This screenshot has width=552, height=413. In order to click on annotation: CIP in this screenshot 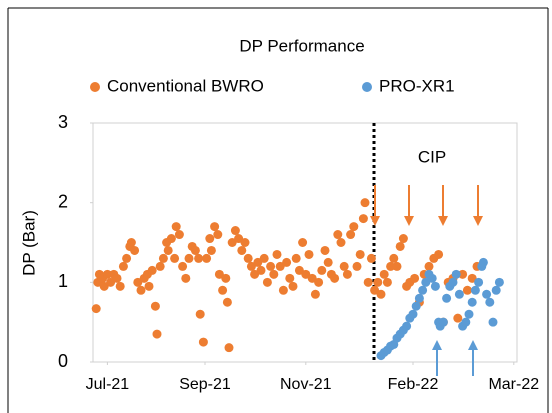, I will do `click(432, 156)`.